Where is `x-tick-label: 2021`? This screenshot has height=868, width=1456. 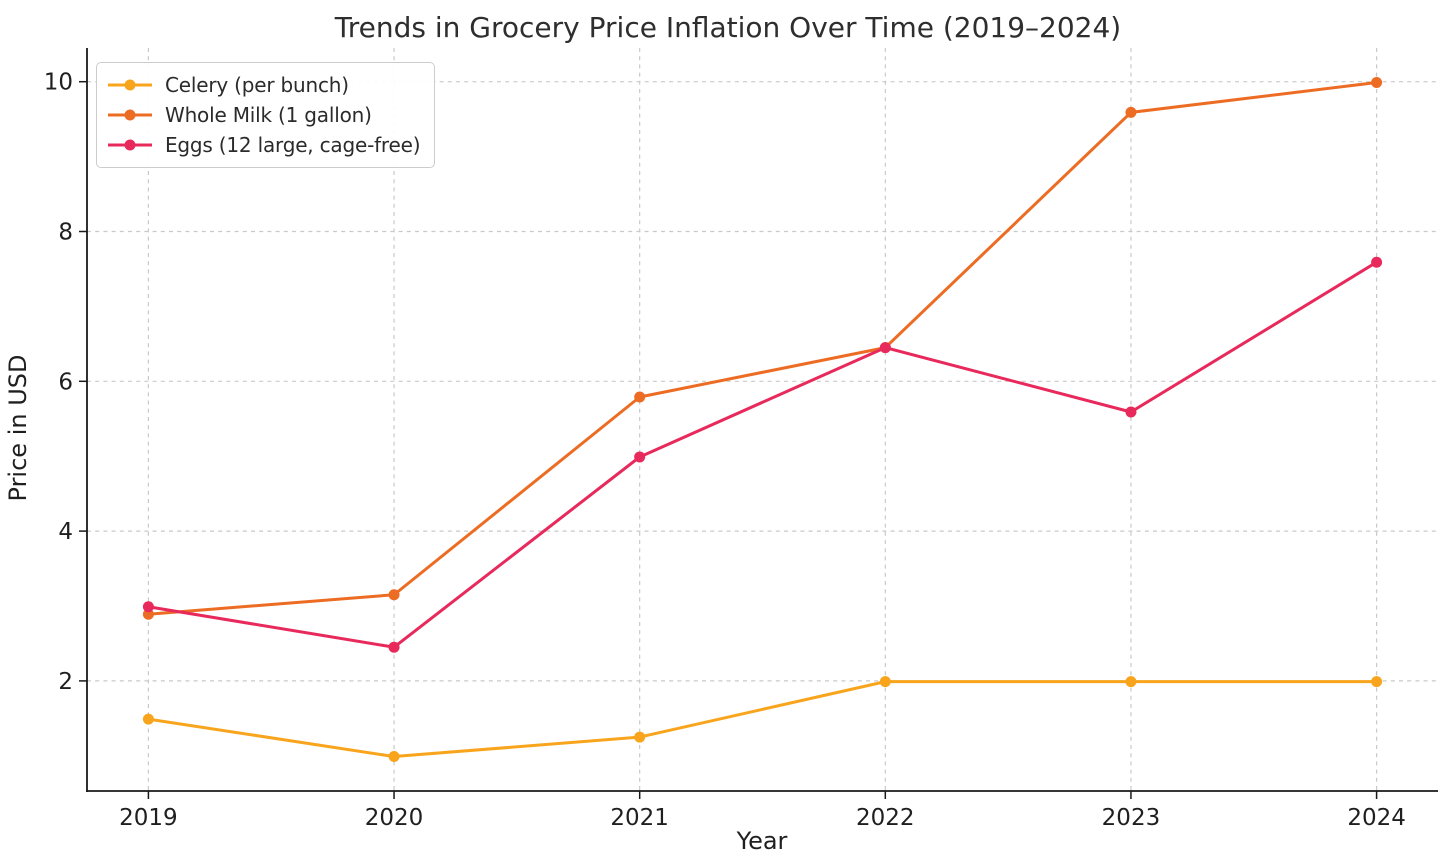
x-tick-label: 2021 is located at coordinates (639, 818).